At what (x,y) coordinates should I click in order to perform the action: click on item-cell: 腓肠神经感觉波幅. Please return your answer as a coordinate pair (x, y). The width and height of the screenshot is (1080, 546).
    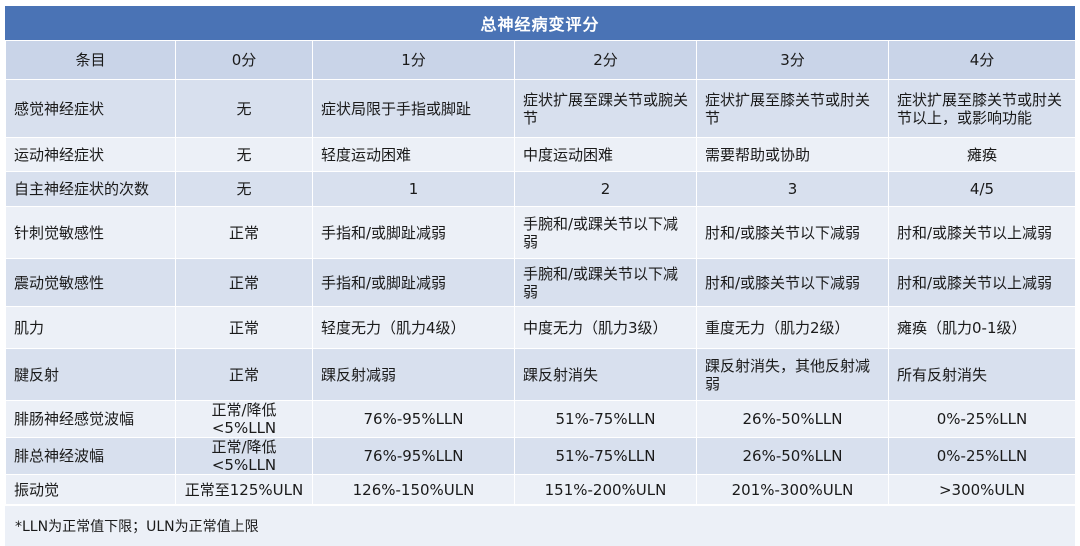
    Looking at the image, I should click on (90, 419).